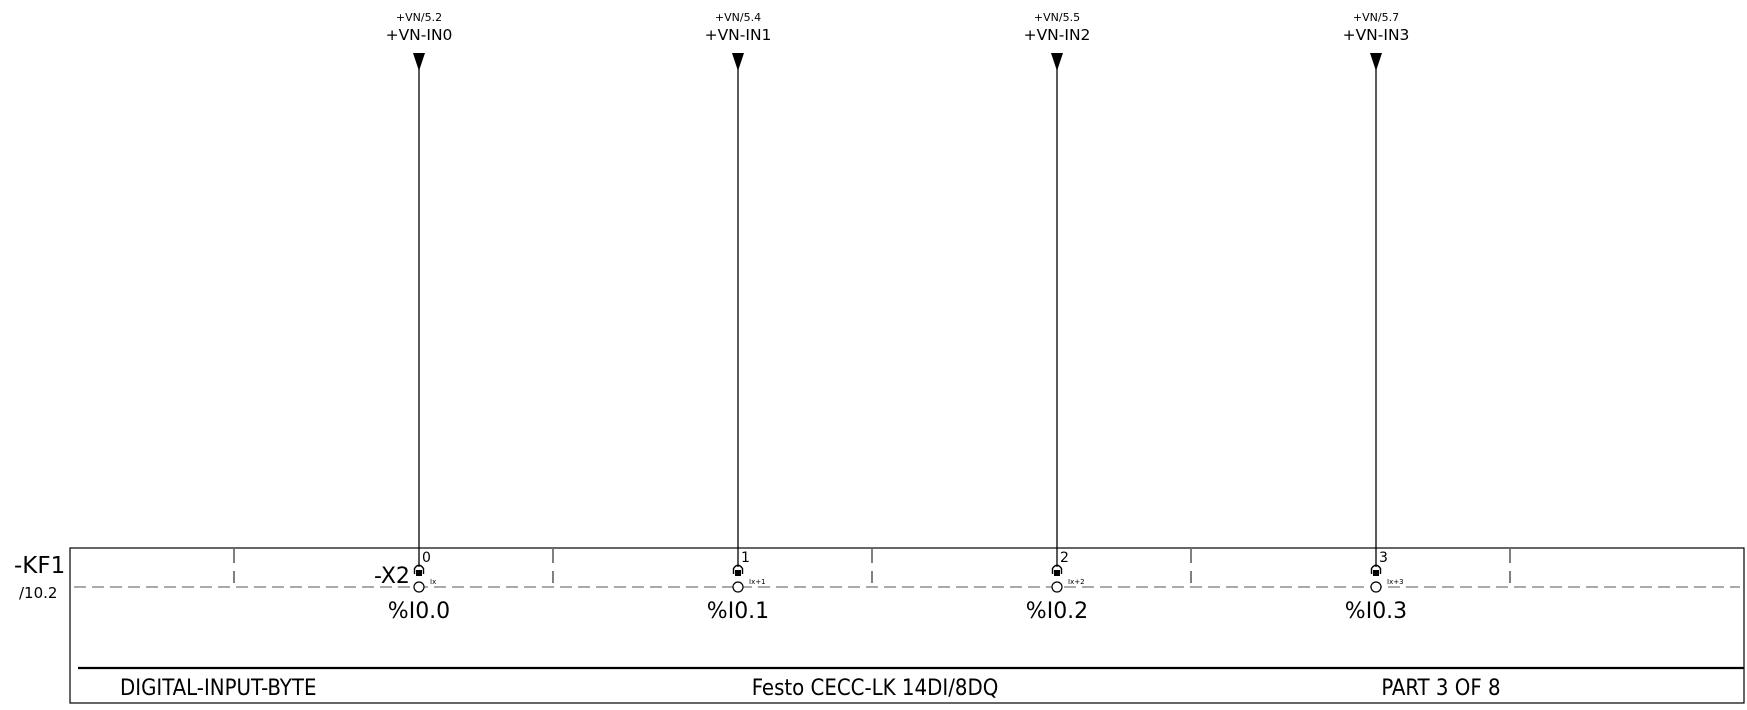 The height and width of the screenshot is (710, 1747). I want to click on channel-1: +VN/5.4 +VN-IN1 1 Ix+1 %I0.1, so click(738, 317).